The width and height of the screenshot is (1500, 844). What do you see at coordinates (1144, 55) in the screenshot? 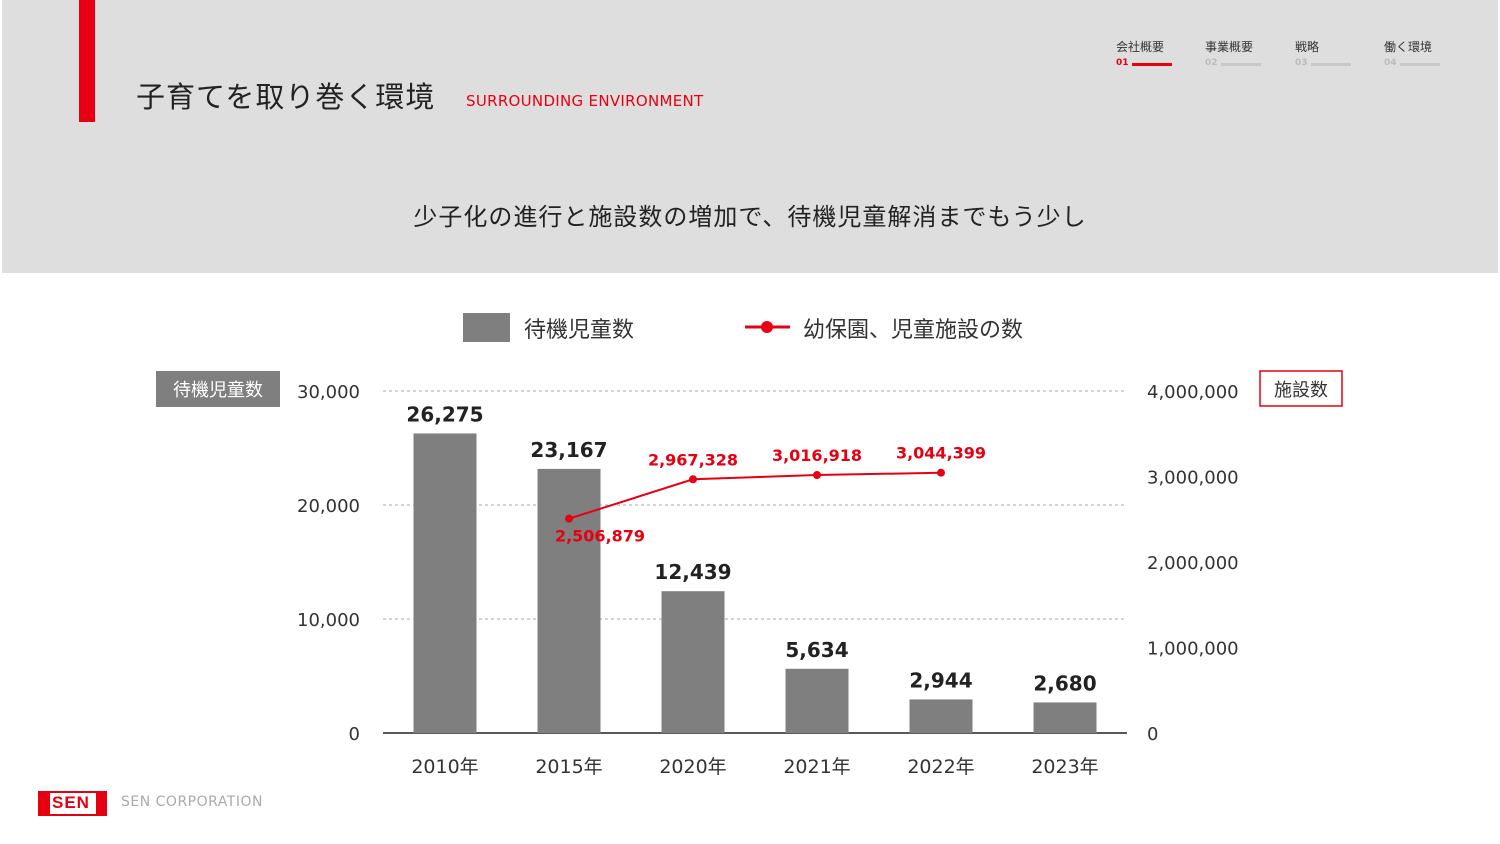
I see `nav-item-company: 会社概要 01` at bounding box center [1144, 55].